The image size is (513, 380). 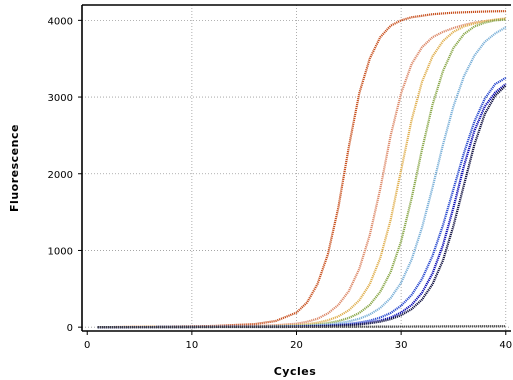 I want to click on x-tick-label-4: 40, so click(x=505, y=345).